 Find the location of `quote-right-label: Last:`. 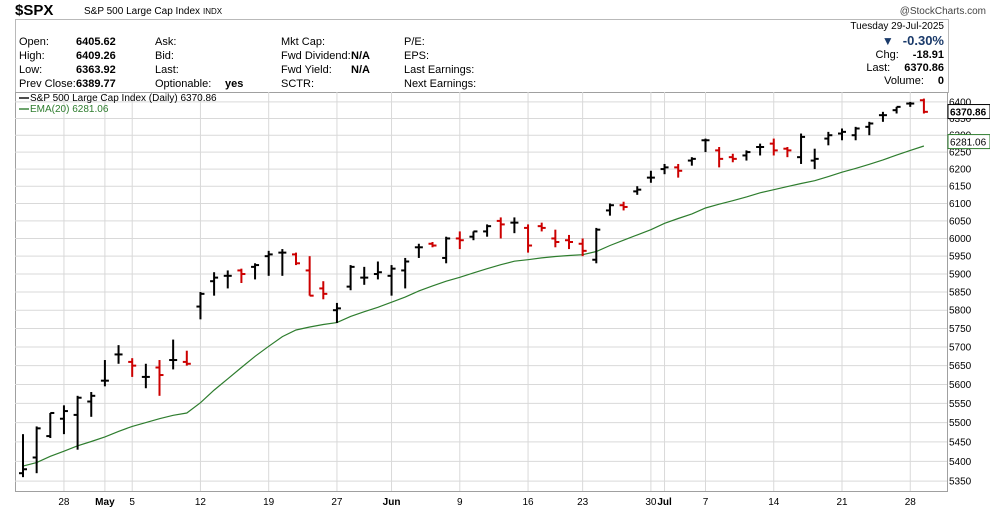

quote-right-label: Last: is located at coordinates (878, 68).